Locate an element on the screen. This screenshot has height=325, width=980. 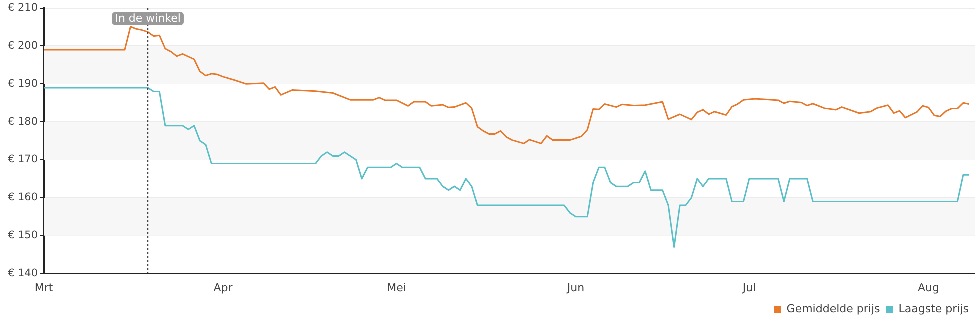
x-tick-label: Jun is located at coordinates (575, 287).